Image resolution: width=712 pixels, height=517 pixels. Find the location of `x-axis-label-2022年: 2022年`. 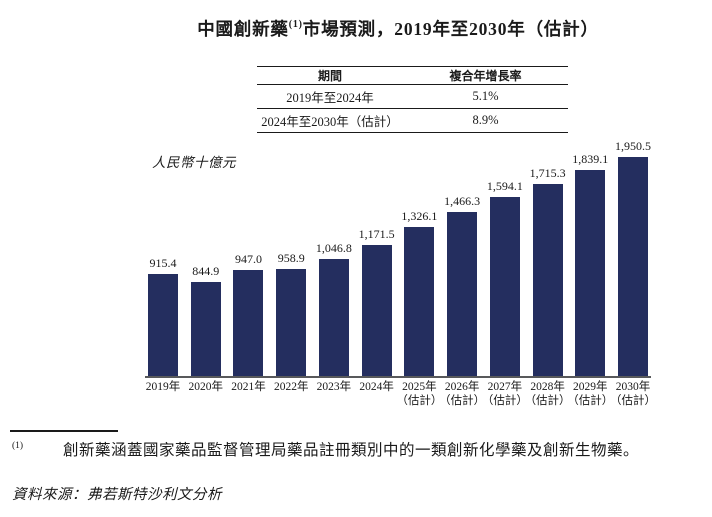

x-axis-label-2022年: 2022年 is located at coordinates (291, 387).